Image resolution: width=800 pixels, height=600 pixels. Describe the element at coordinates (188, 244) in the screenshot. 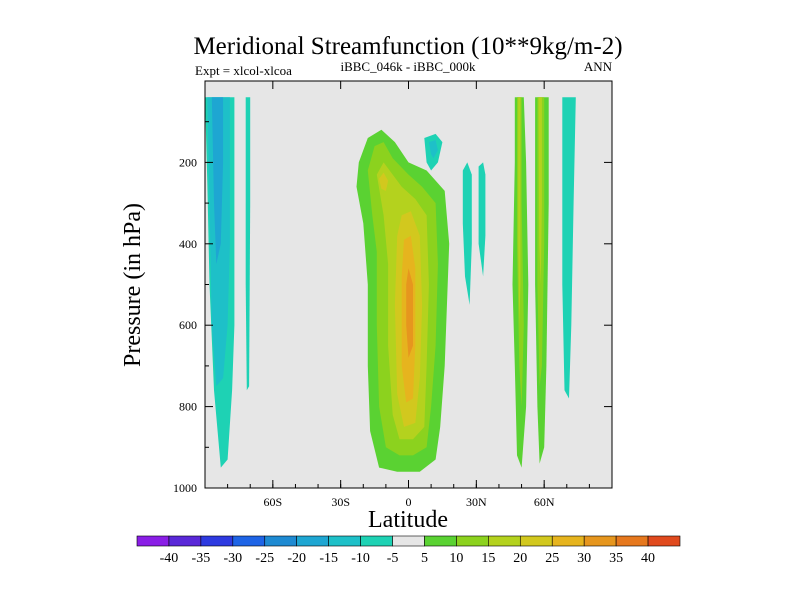

I see `y-tick-label: 400` at that location.